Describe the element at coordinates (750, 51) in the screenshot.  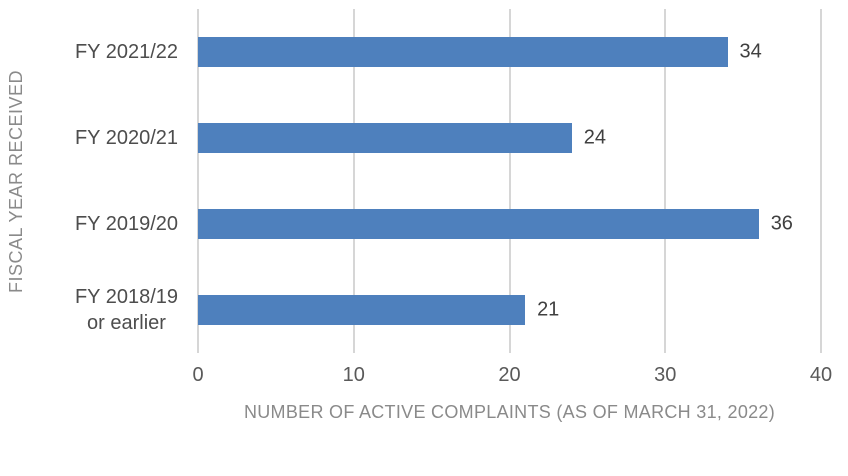
I see `value-label: 34` at that location.